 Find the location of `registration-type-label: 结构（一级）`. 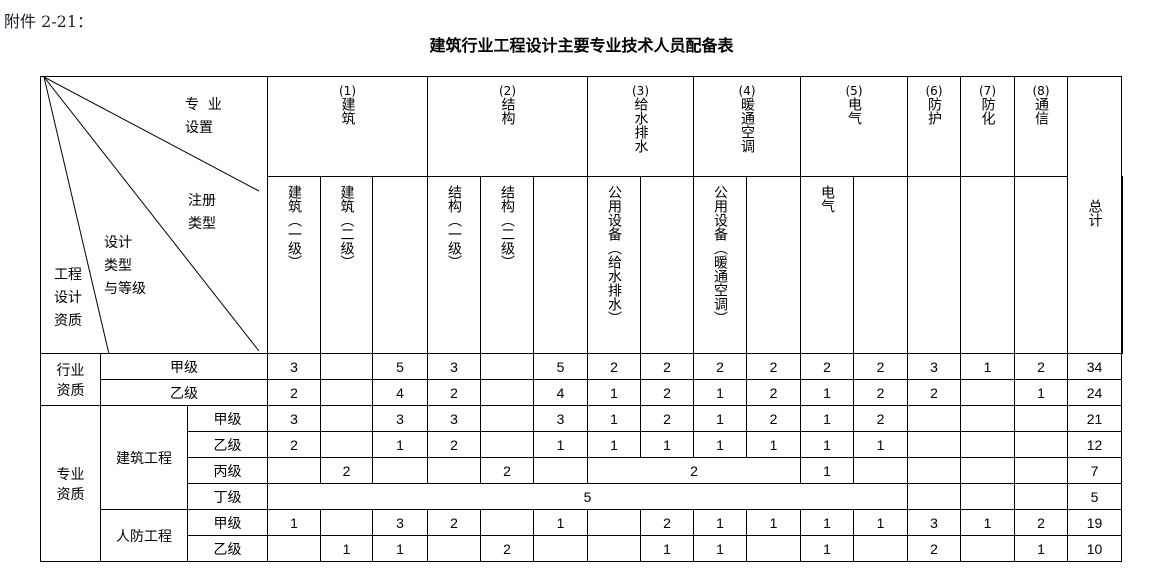

registration-type-label: 结构（一级） is located at coordinates (454, 227).